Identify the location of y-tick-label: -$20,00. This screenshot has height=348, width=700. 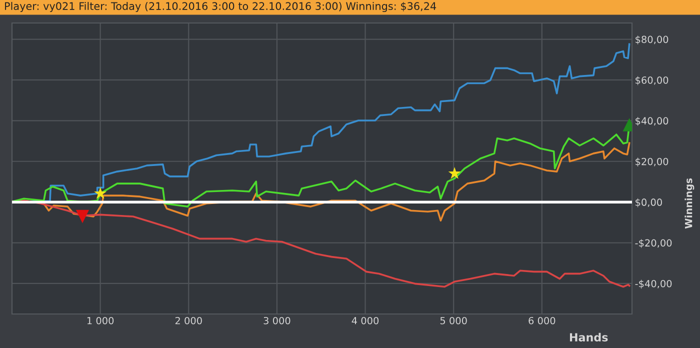
(653, 243).